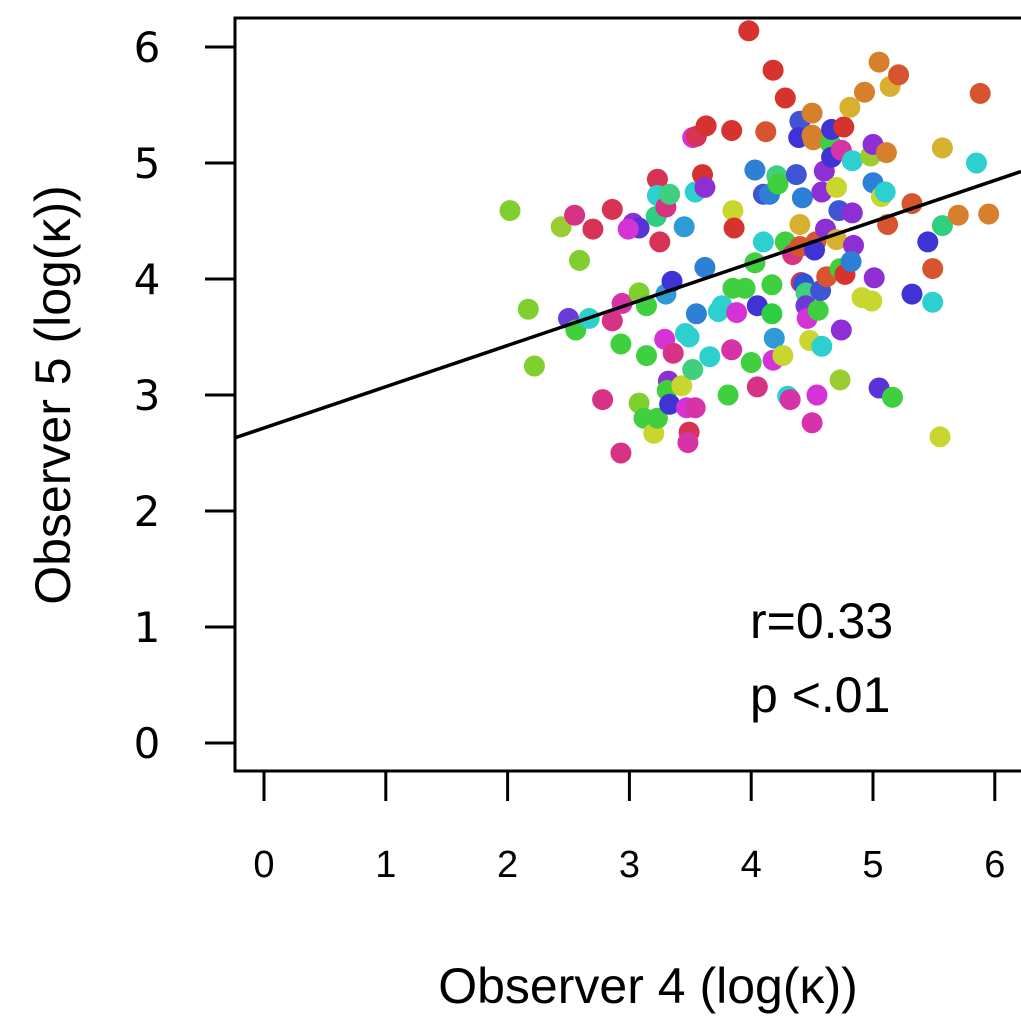 The height and width of the screenshot is (1017, 1021). I want to click on x-tick-label: 1, so click(385, 865).